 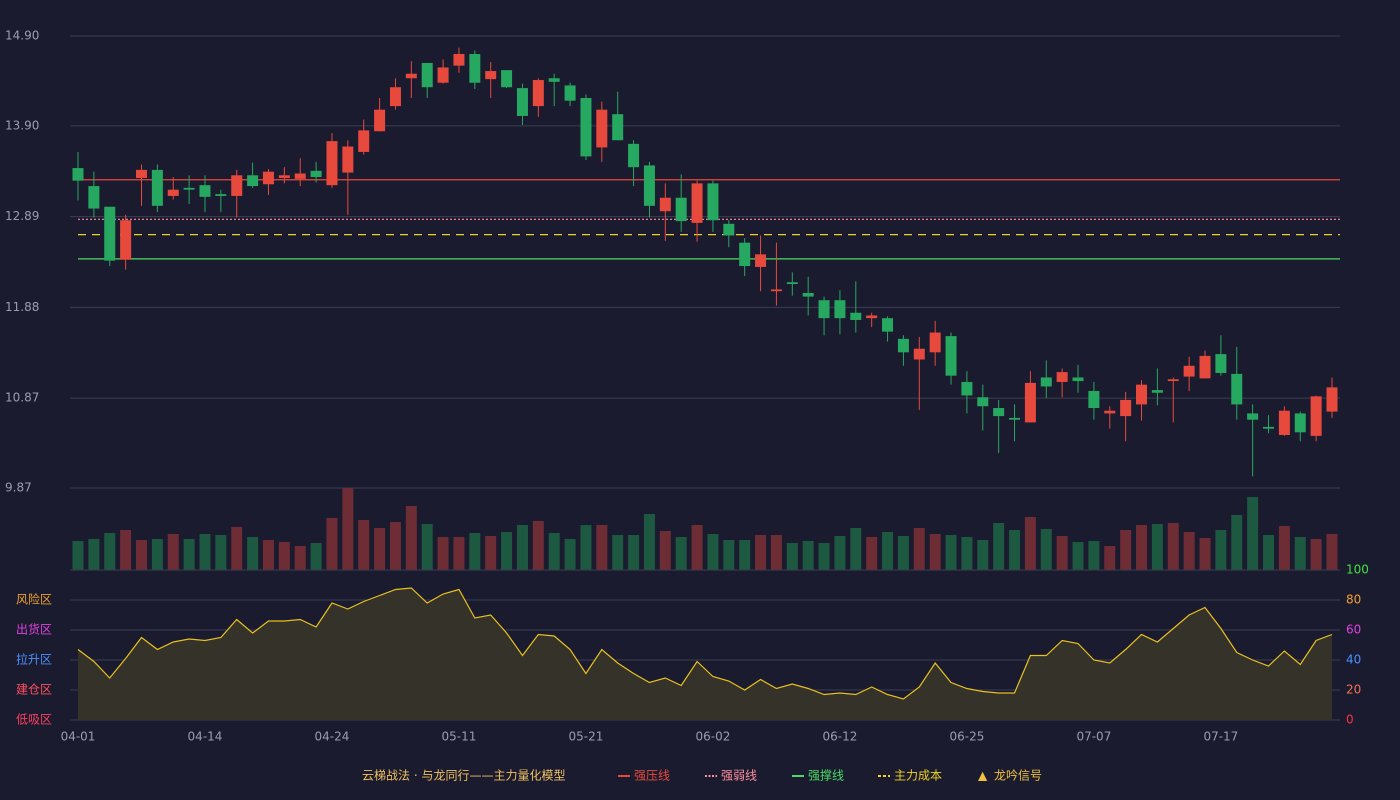 What do you see at coordinates (18, 488) in the screenshot?
I see `y-tick-label: 9.87` at bounding box center [18, 488].